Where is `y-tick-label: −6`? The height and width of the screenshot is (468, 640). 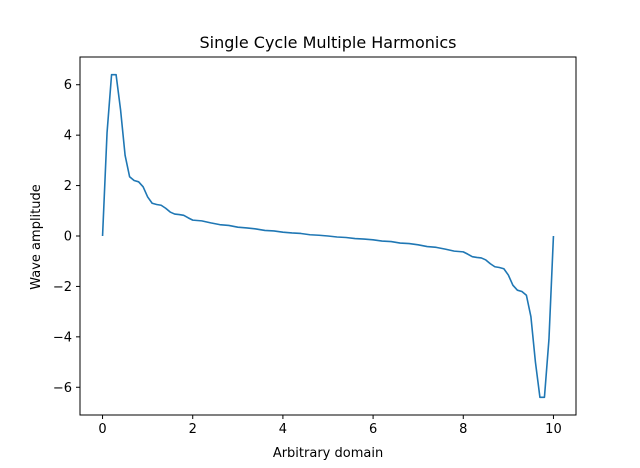 y-tick-label: −6 is located at coordinates (62, 388).